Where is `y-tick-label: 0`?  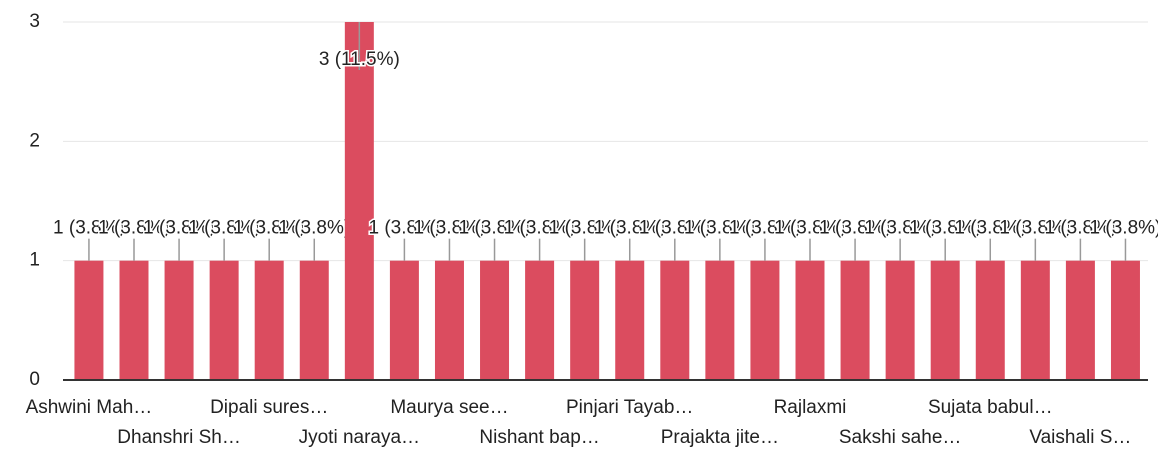
y-tick-label: 0 is located at coordinates (34, 379).